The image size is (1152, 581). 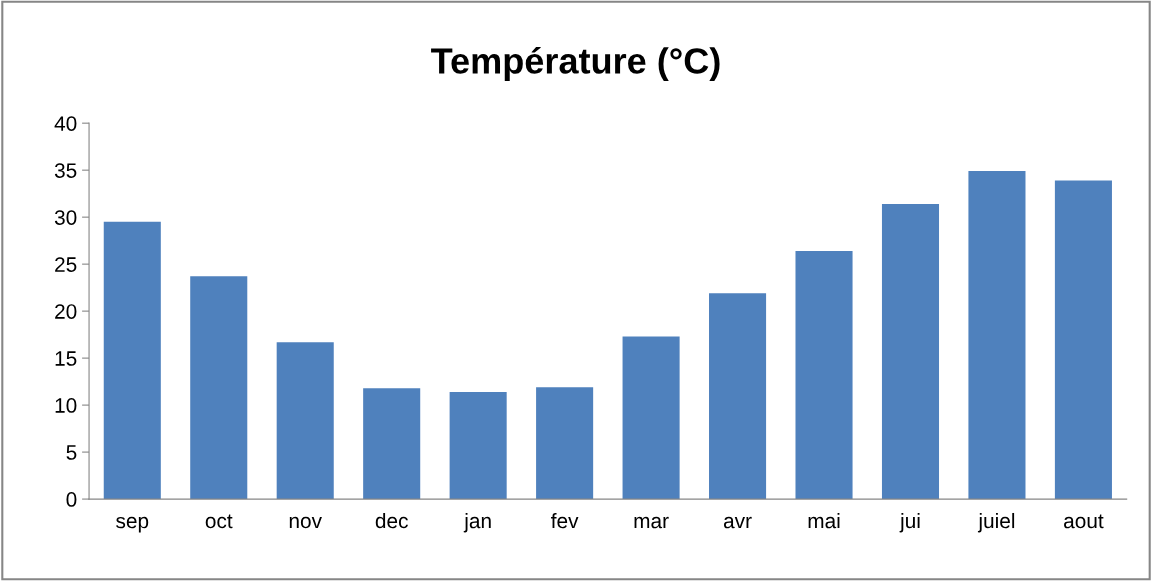 What do you see at coordinates (65, 123) in the screenshot?
I see `y-tick-label: 40` at bounding box center [65, 123].